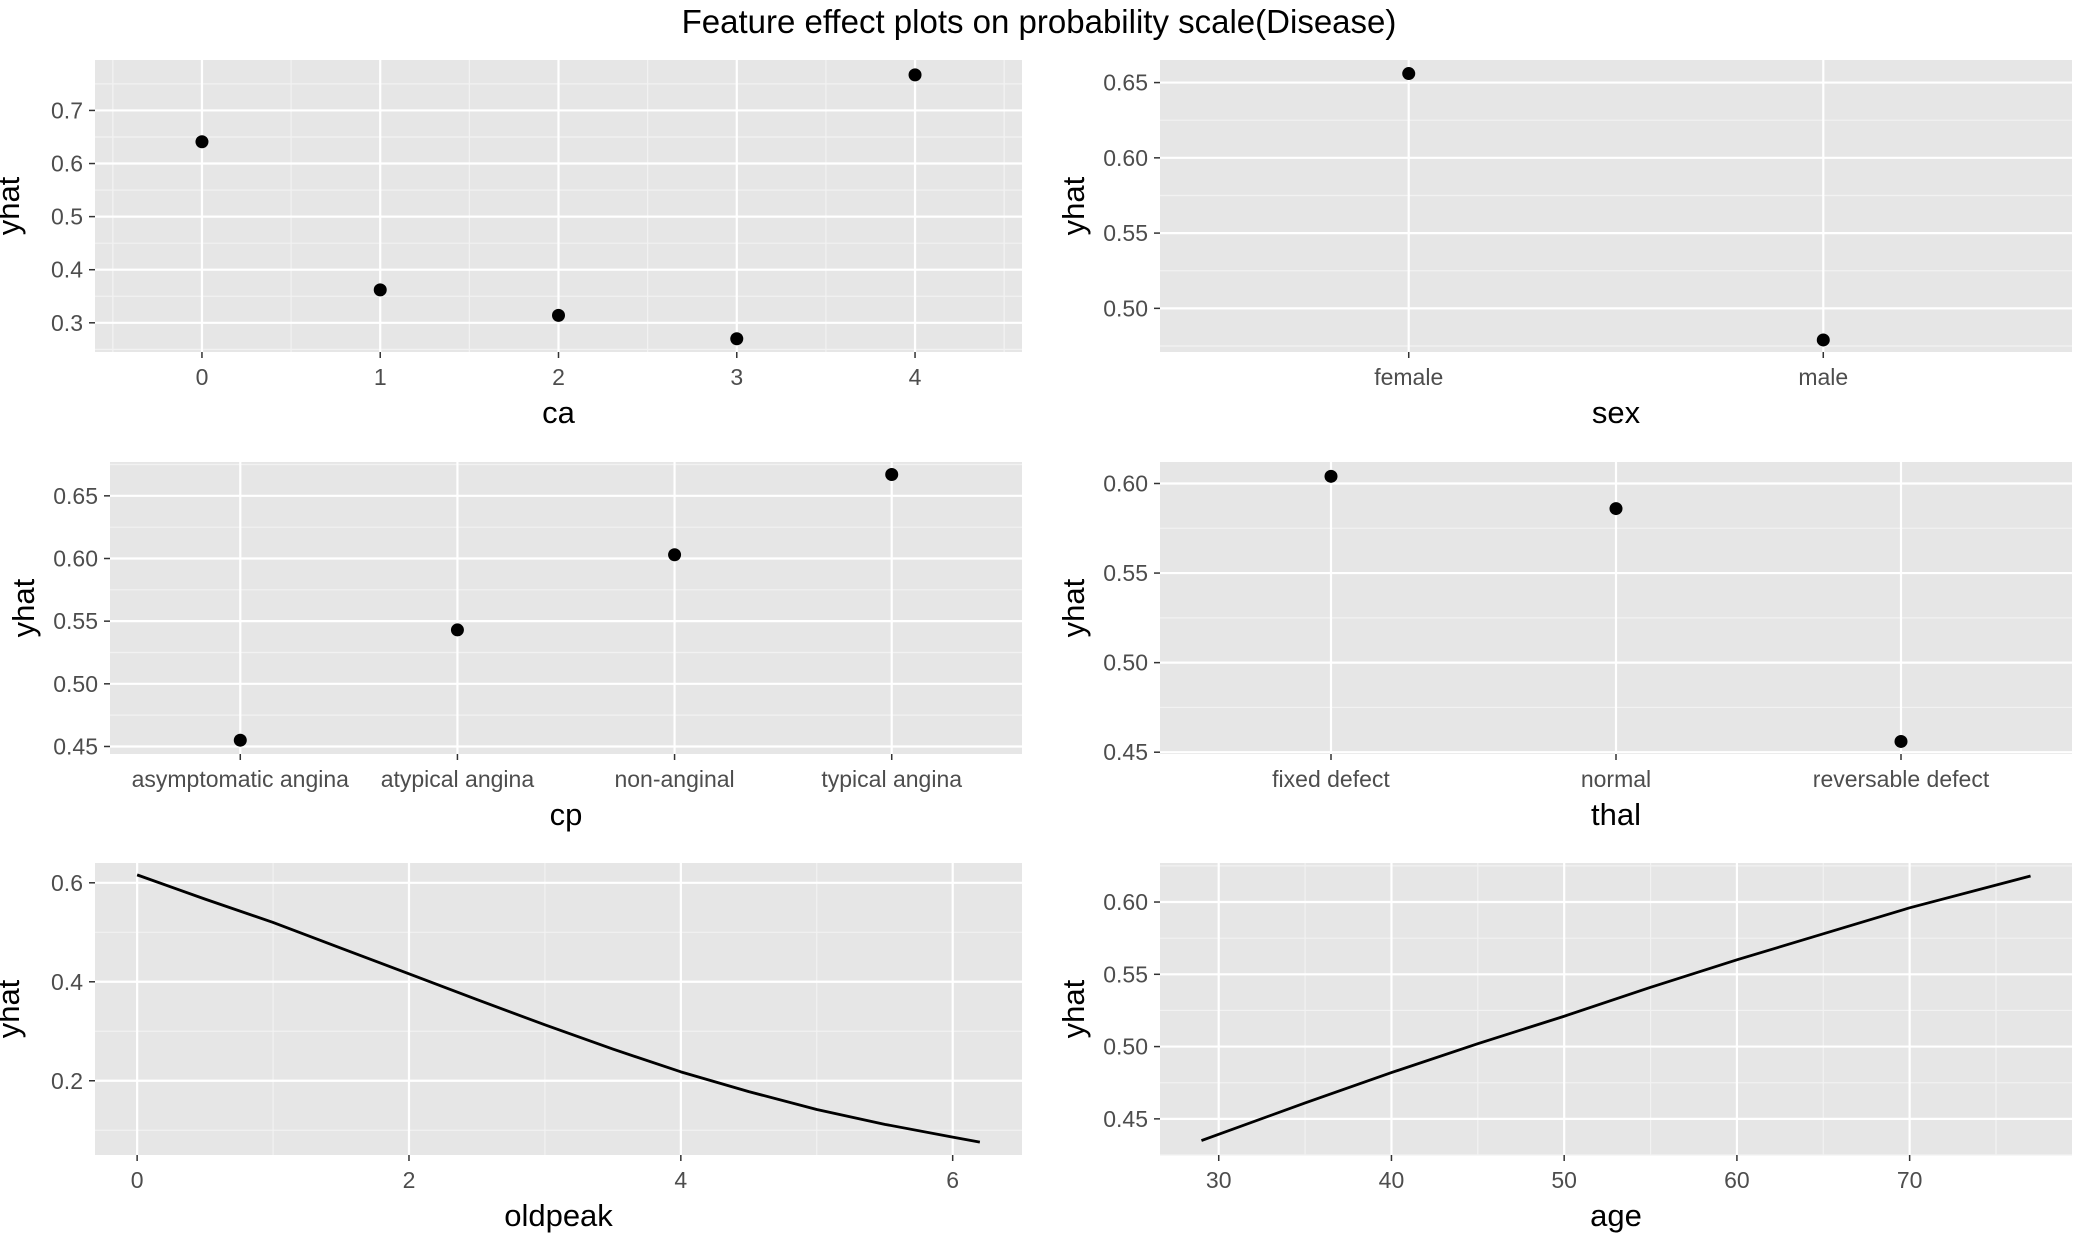 Image resolution: width=2078 pixels, height=1234 pixels. What do you see at coordinates (558, 1215) in the screenshot?
I see `x-axis-title: oldpeak` at bounding box center [558, 1215].